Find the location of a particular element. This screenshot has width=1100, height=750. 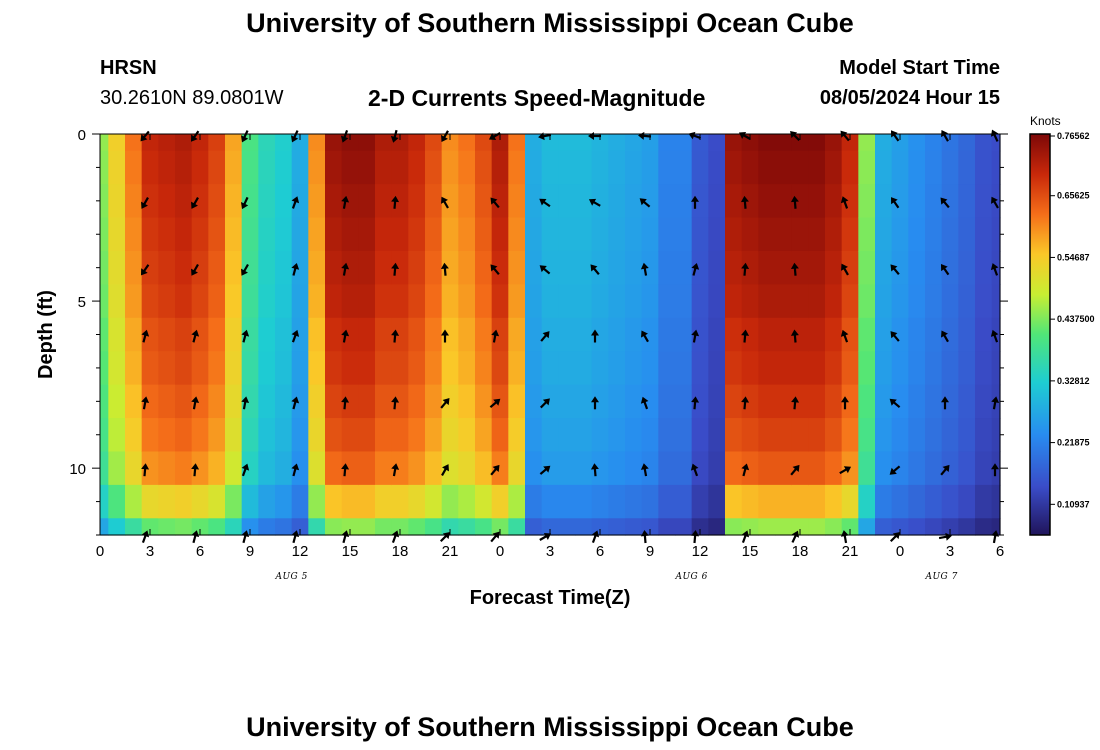

colorbar-tick-label: 0.32812 is located at coordinates (1073, 381).